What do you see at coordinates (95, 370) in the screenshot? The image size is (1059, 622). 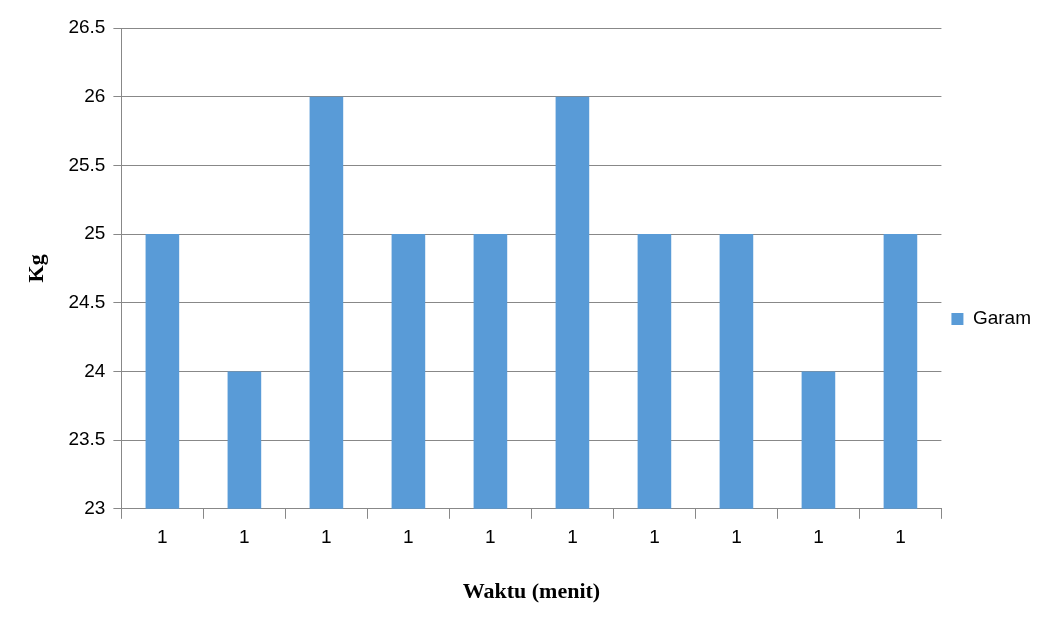 I see `y-tick-label: 24` at bounding box center [95, 370].